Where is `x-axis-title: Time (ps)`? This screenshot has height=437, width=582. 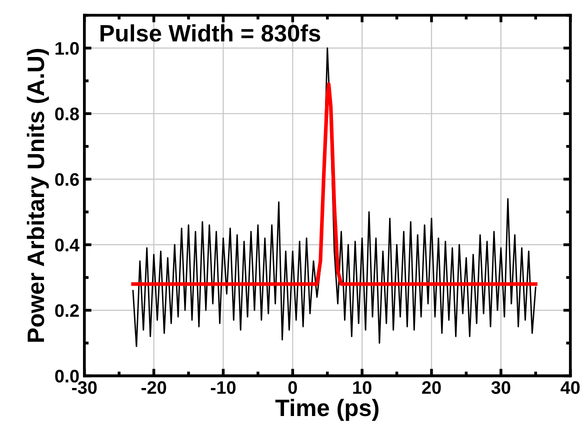
x-axis-title: Time (ps) is located at coordinates (326, 409).